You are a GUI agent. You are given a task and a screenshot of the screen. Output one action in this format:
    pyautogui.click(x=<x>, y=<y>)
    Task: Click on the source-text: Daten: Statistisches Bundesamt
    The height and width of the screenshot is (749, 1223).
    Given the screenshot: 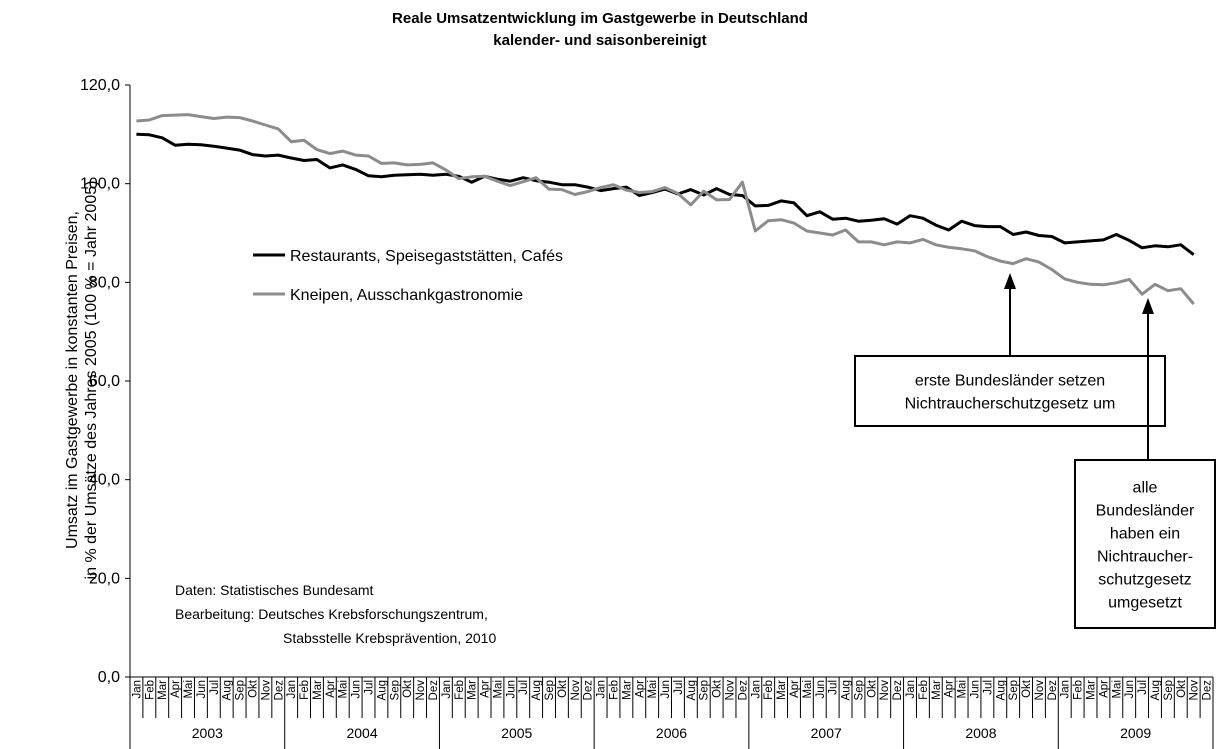 What is the action you would take?
    pyautogui.click(x=274, y=590)
    